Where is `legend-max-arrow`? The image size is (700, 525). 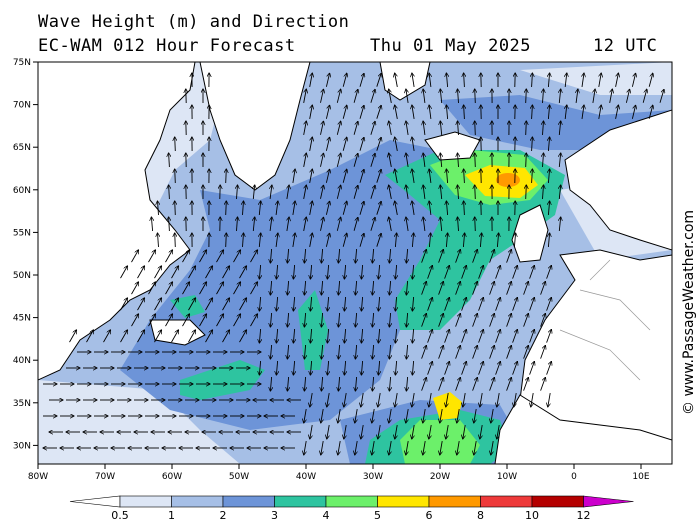
legend-max-arrow is located at coordinates (608, 501).